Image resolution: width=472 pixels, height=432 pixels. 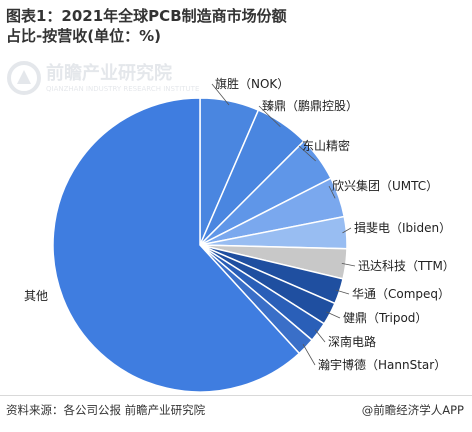 What do you see at coordinates (406, 266) in the screenshot?
I see `slice-label: 迅达科技（TTM）` at bounding box center [406, 266].